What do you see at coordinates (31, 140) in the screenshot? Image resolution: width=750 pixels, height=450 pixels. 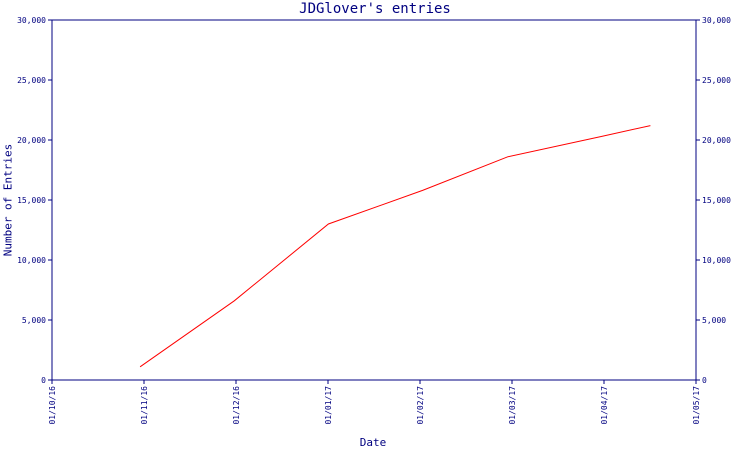 I see `y-tick-label-left: 20,000` at bounding box center [31, 140].